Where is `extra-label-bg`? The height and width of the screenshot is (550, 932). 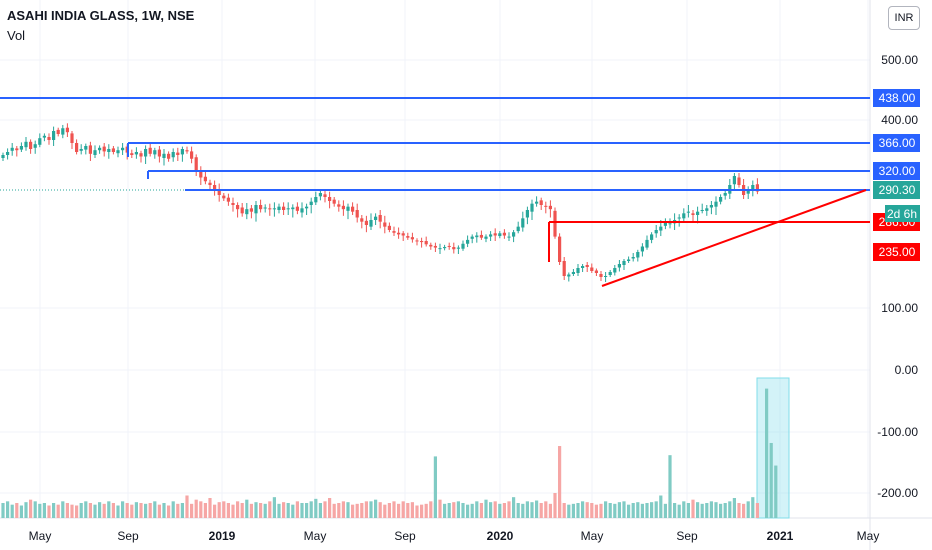
extra-label-bg is located at coordinates (896, 252).